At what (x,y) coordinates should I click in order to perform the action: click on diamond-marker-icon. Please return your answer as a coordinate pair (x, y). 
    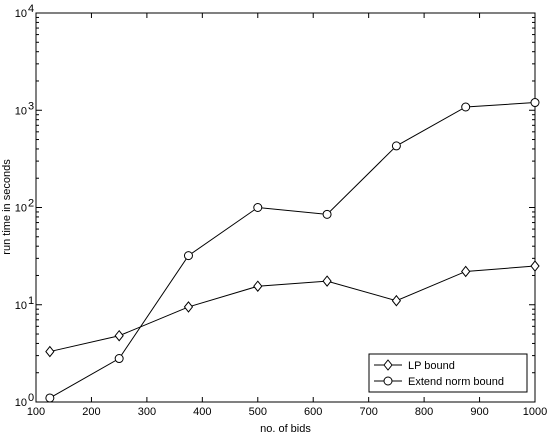
    Looking at the image, I should click on (388, 365).